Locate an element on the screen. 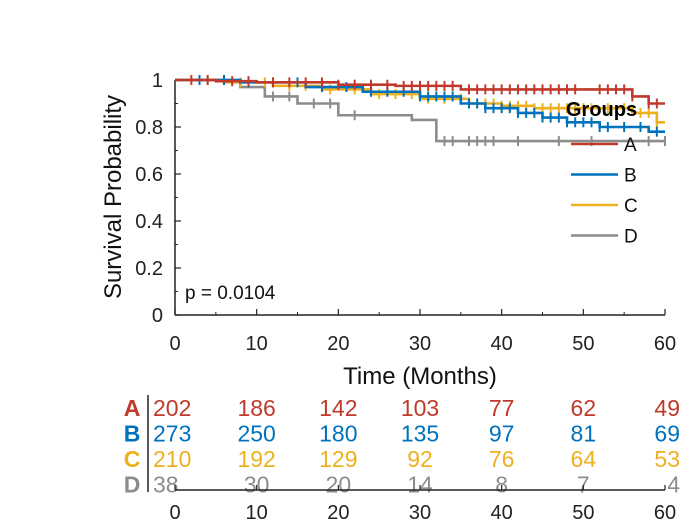 The image size is (700, 525). risk-count: 192 is located at coordinates (256, 459).